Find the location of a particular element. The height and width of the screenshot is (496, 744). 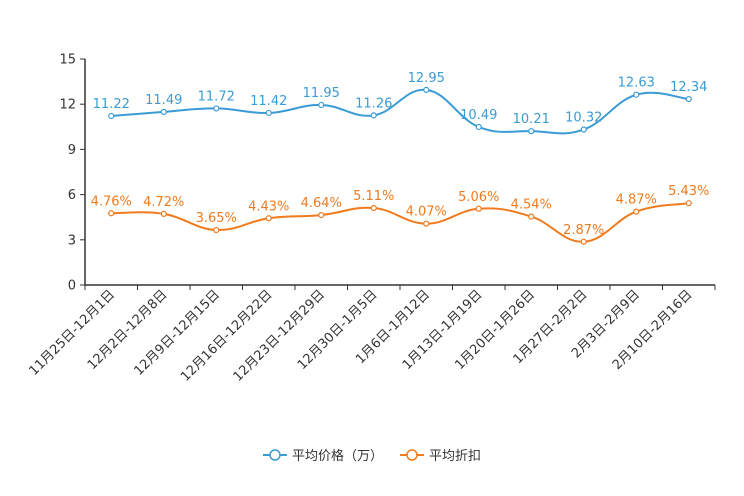

data-label: 4.87% is located at coordinates (636, 200).